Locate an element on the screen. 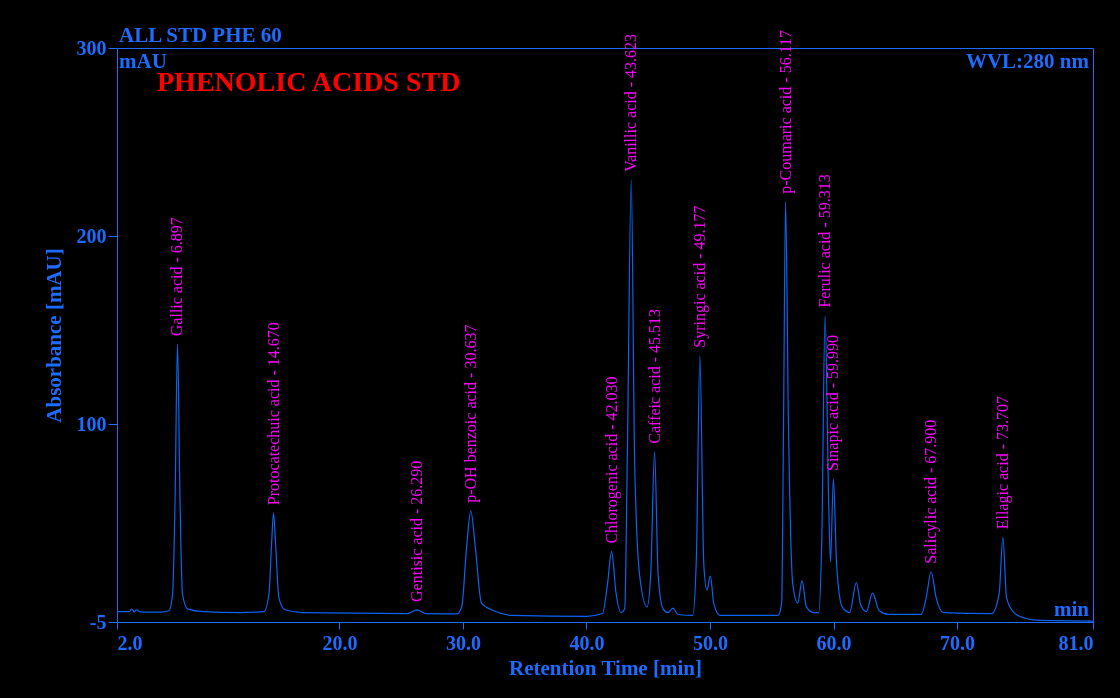  y-axis-title: Absorbance [mAU] is located at coordinates (53, 335).